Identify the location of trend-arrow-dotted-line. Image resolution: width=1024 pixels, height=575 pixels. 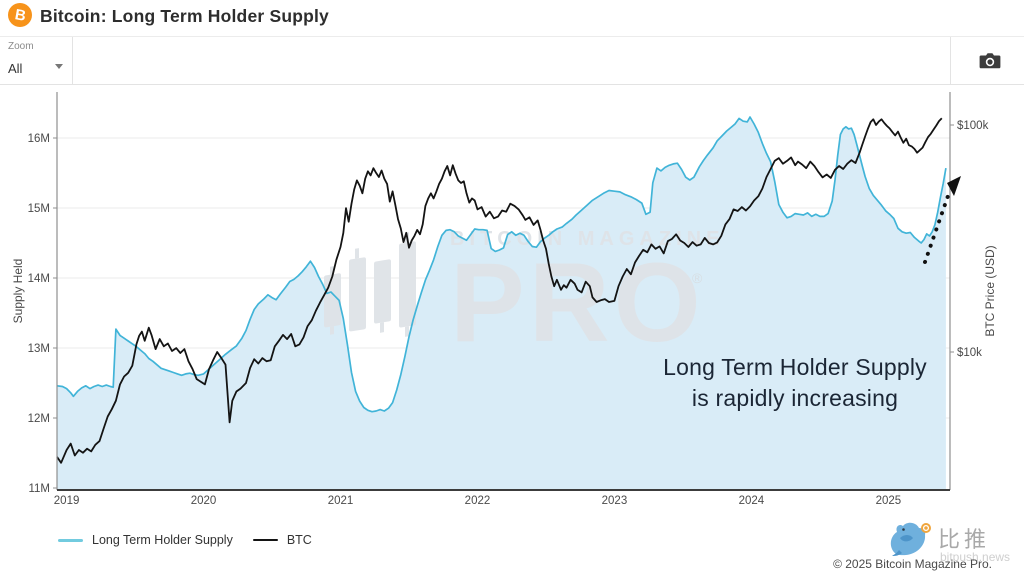
(937, 227).